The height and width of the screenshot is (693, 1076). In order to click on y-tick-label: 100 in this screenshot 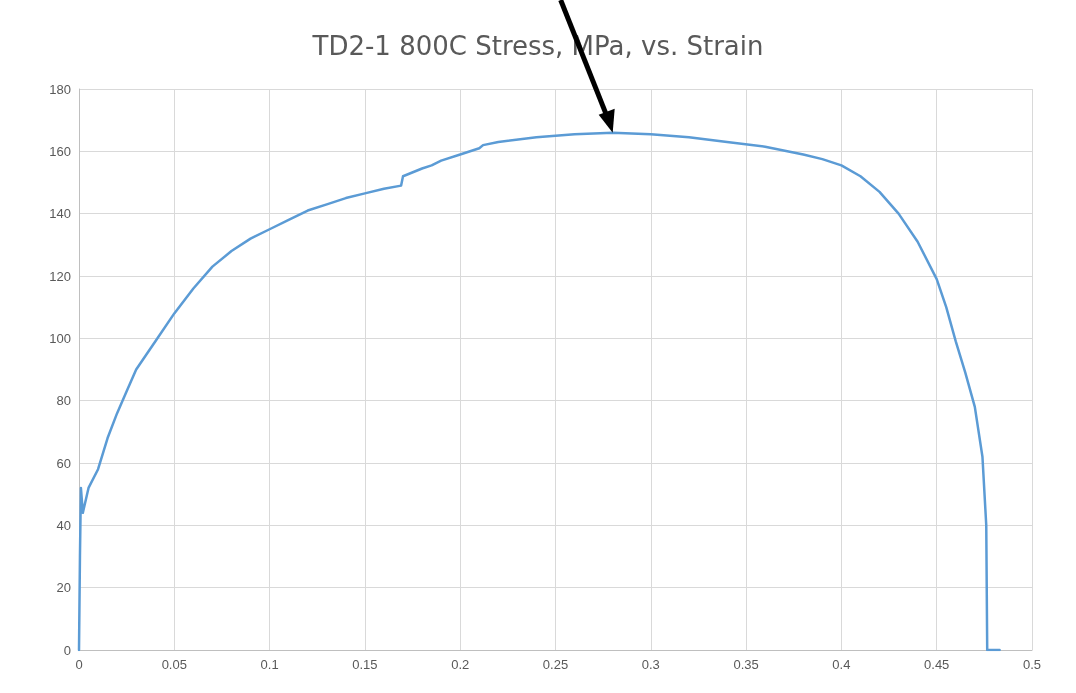, I will do `click(60, 338)`.